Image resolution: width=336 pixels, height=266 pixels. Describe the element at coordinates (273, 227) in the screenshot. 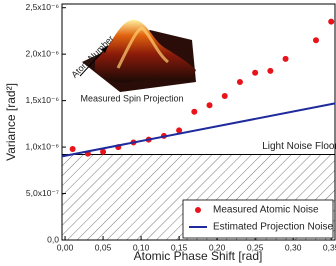

I see `legend-label: Estimated Projection Noise` at that location.